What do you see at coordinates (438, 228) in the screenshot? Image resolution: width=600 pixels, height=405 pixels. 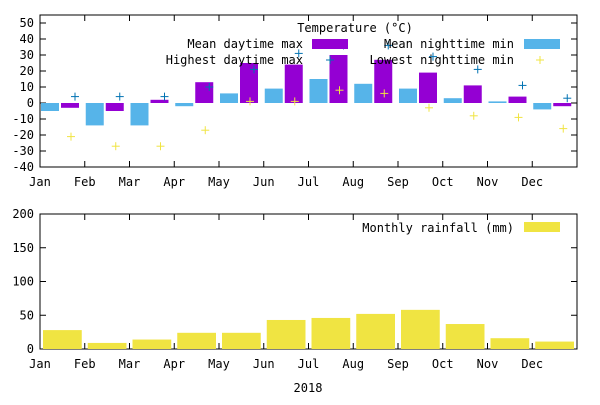 I see `rain-legend-label: Monthly rainfall (mm)` at bounding box center [438, 228].